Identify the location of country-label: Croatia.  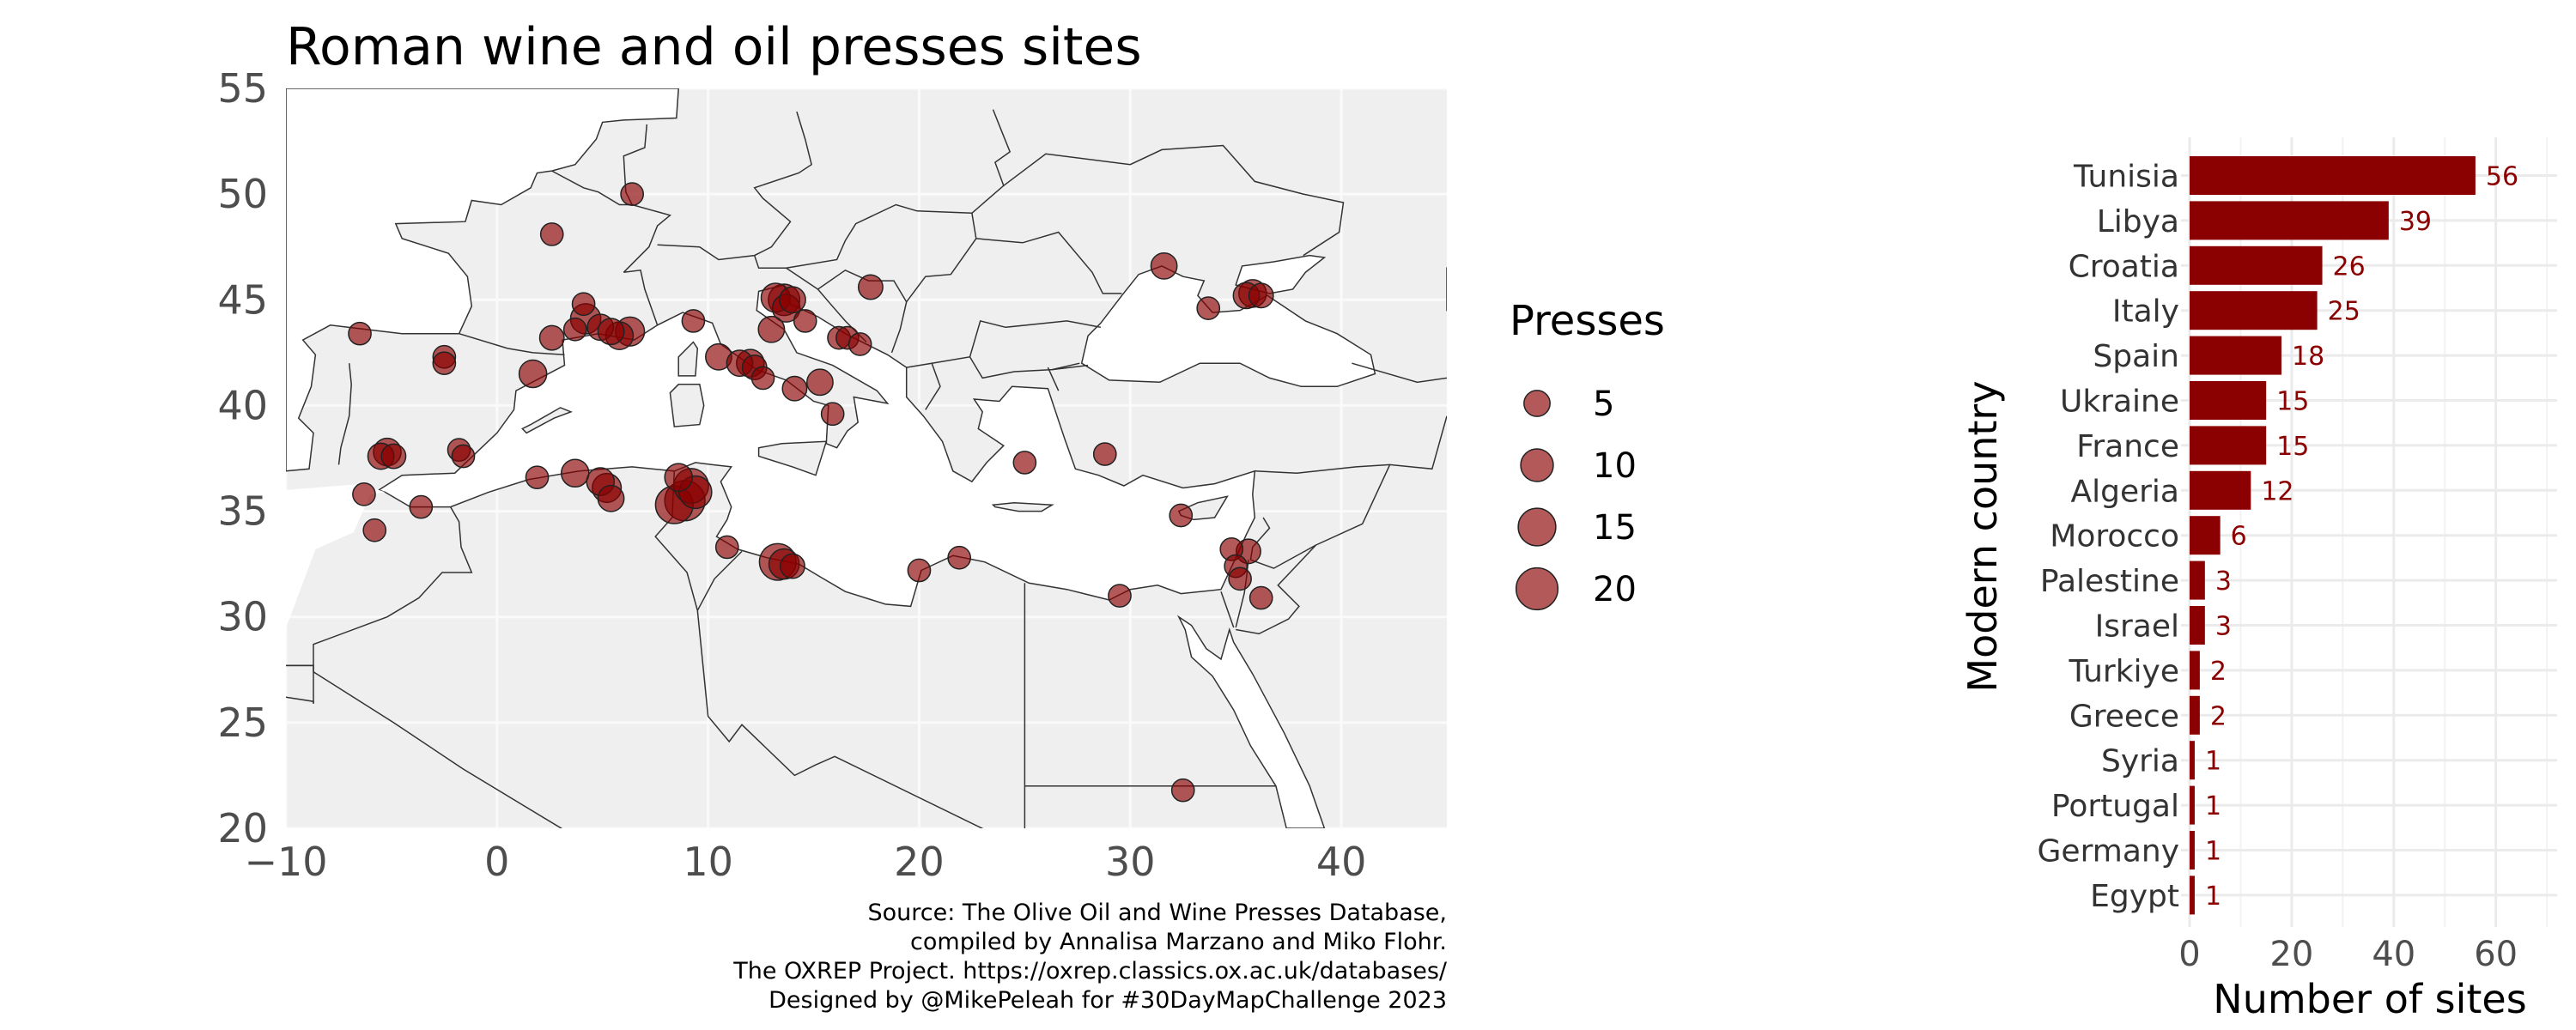
(2124, 266).